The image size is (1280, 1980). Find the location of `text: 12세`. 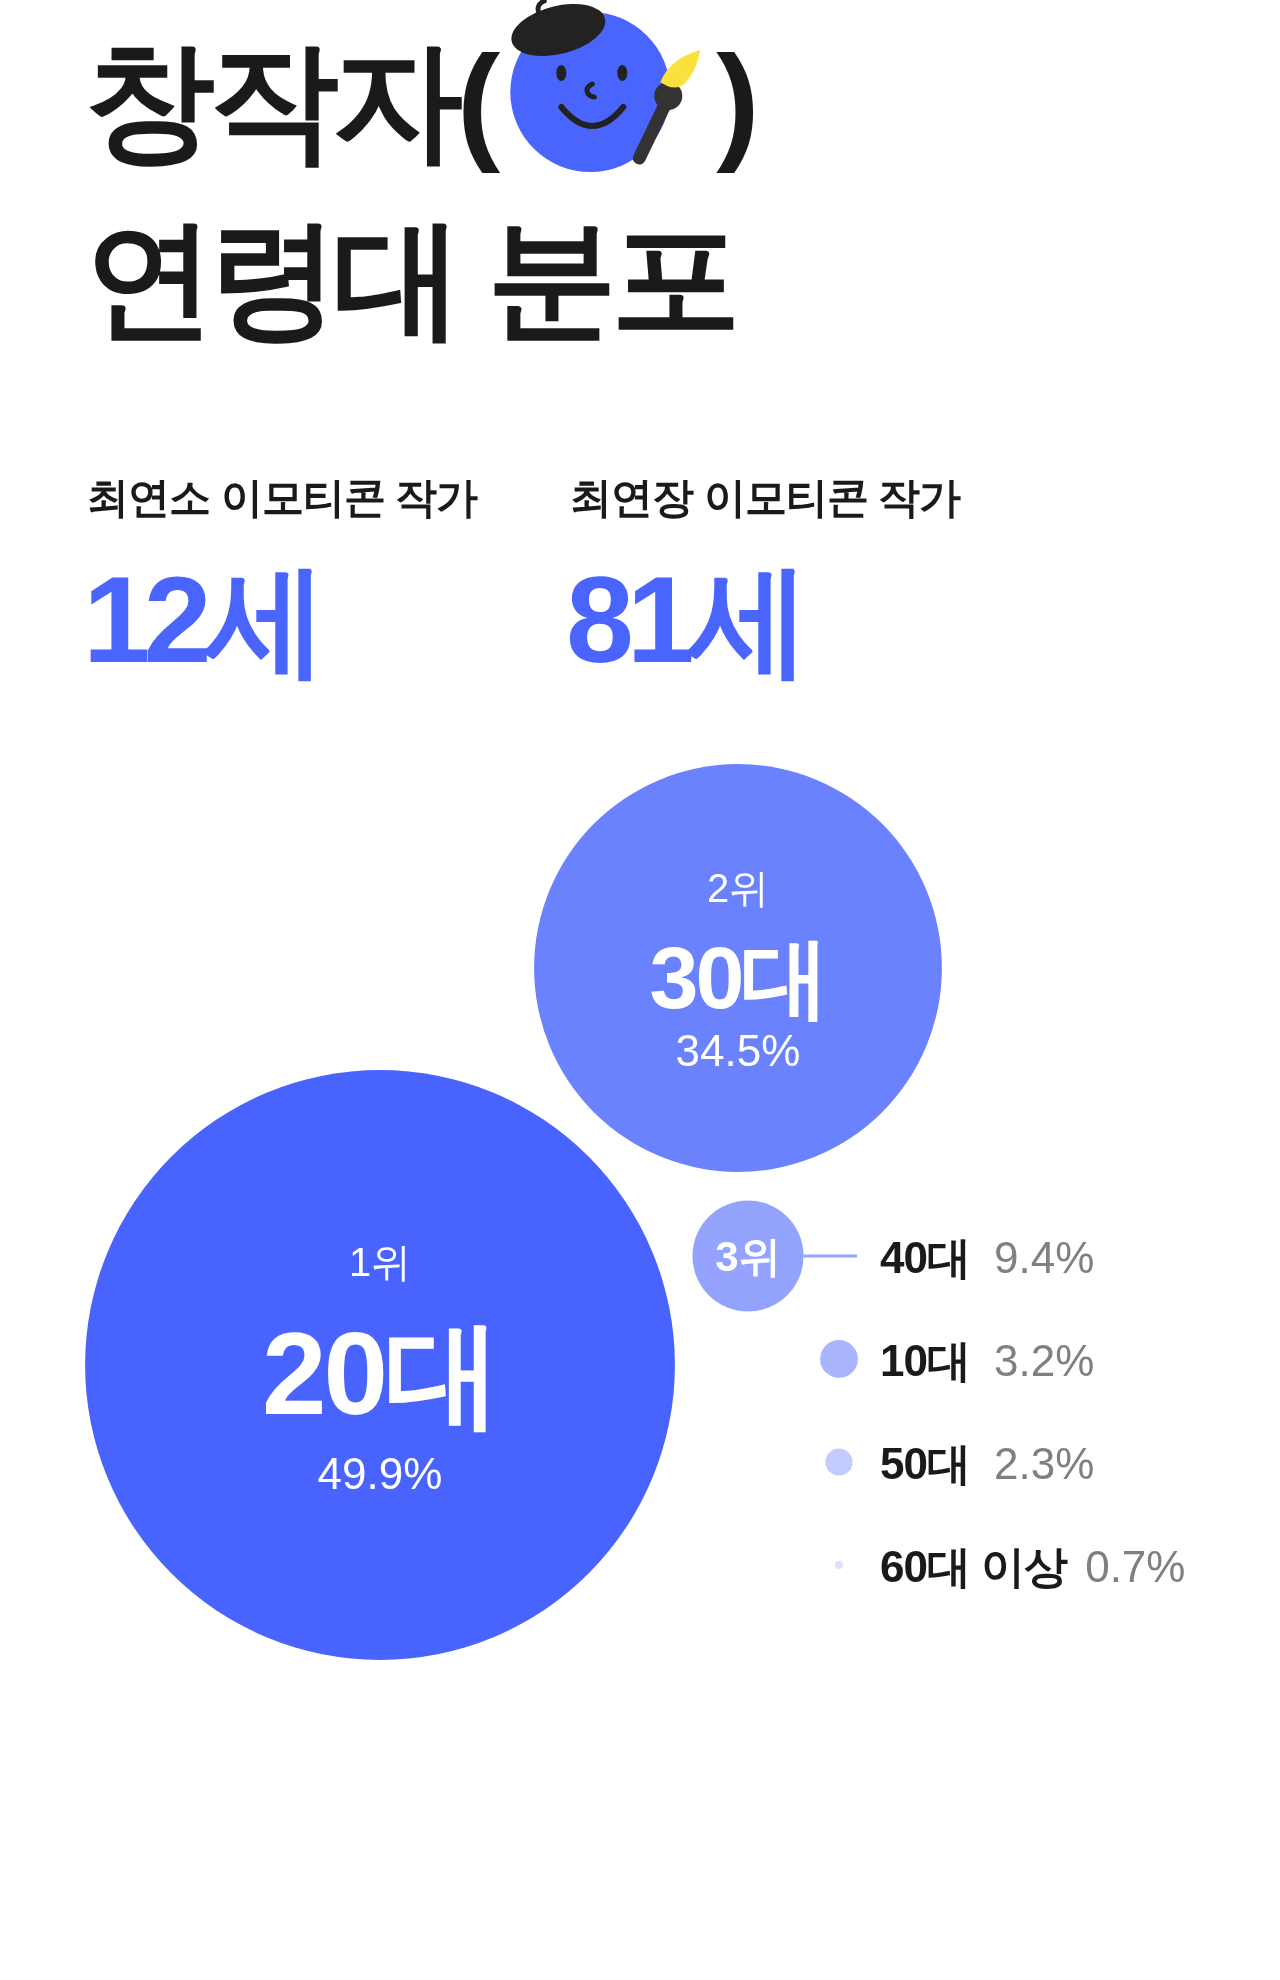

text: 12세 is located at coordinates (201, 620).